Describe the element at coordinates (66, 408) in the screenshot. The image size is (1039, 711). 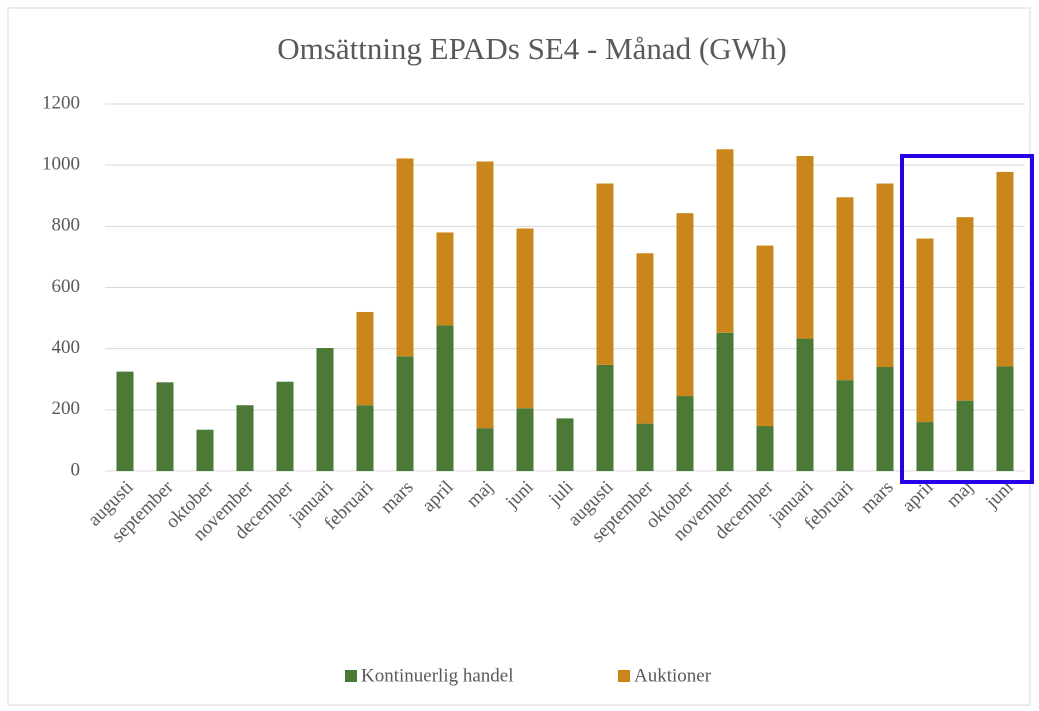
I see `y-tick-label: 200` at that location.